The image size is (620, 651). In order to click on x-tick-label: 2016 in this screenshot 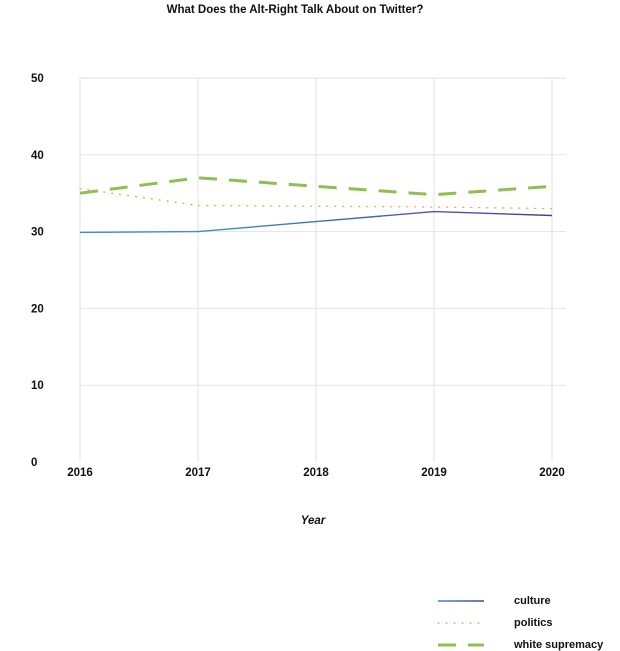, I will do `click(80, 473)`.